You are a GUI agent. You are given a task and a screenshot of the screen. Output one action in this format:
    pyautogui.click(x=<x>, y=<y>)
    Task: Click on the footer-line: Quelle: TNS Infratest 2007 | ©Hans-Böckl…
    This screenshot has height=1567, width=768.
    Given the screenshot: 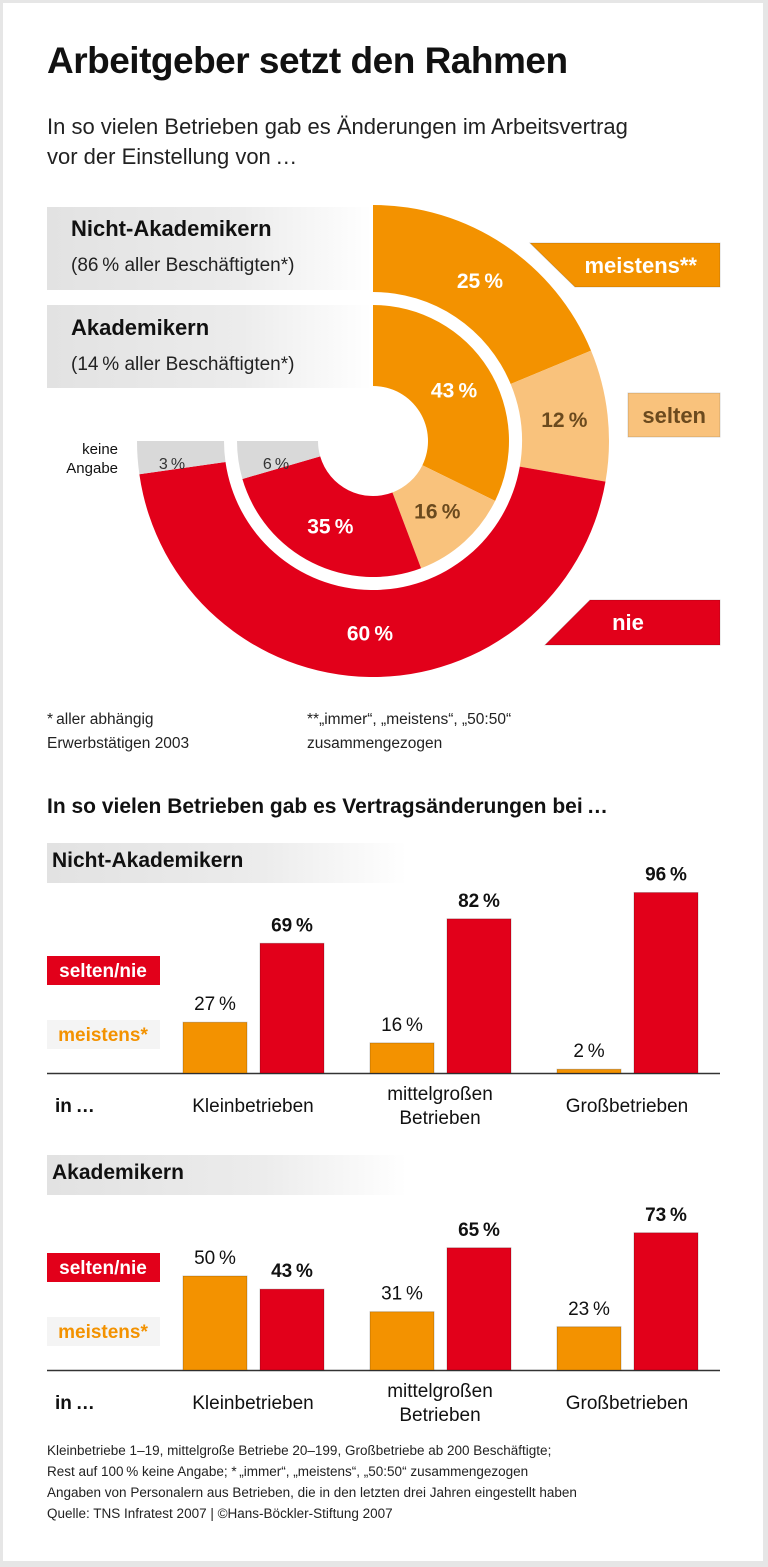 What is the action you would take?
    pyautogui.click(x=220, y=1513)
    